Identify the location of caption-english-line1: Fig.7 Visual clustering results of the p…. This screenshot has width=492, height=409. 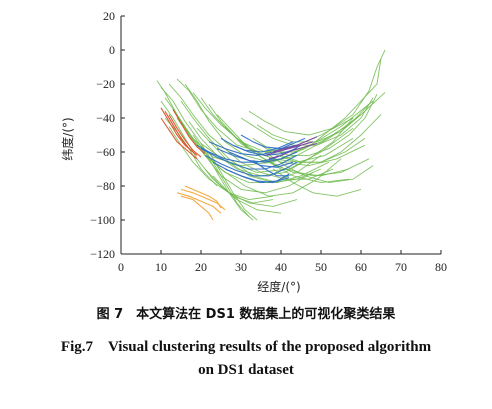
(246, 347).